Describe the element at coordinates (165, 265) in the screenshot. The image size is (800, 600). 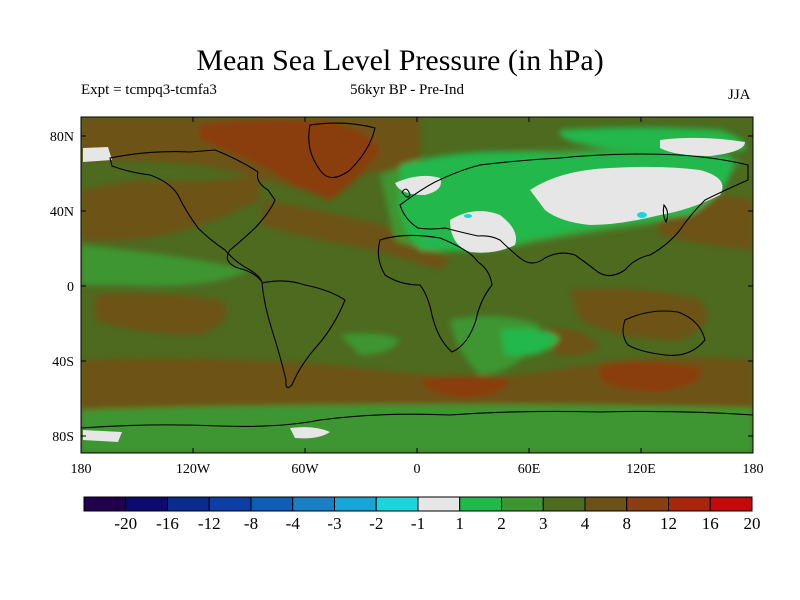
I see `field-midgreen-pacific` at that location.